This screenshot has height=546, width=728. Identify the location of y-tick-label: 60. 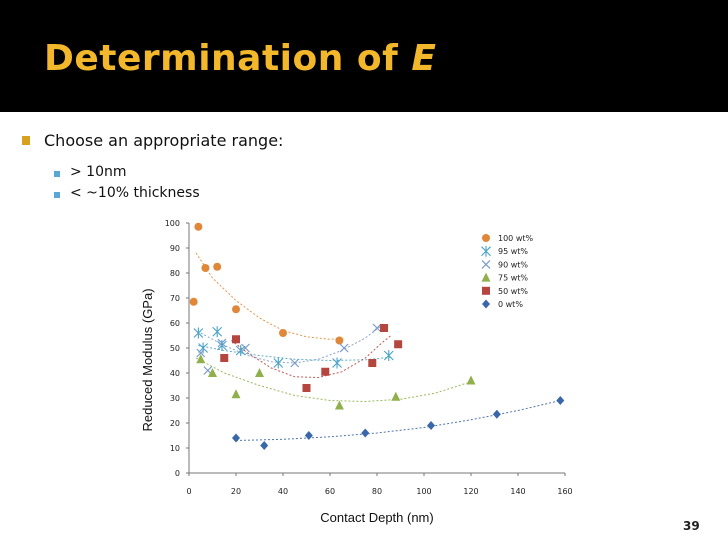
(175, 323).